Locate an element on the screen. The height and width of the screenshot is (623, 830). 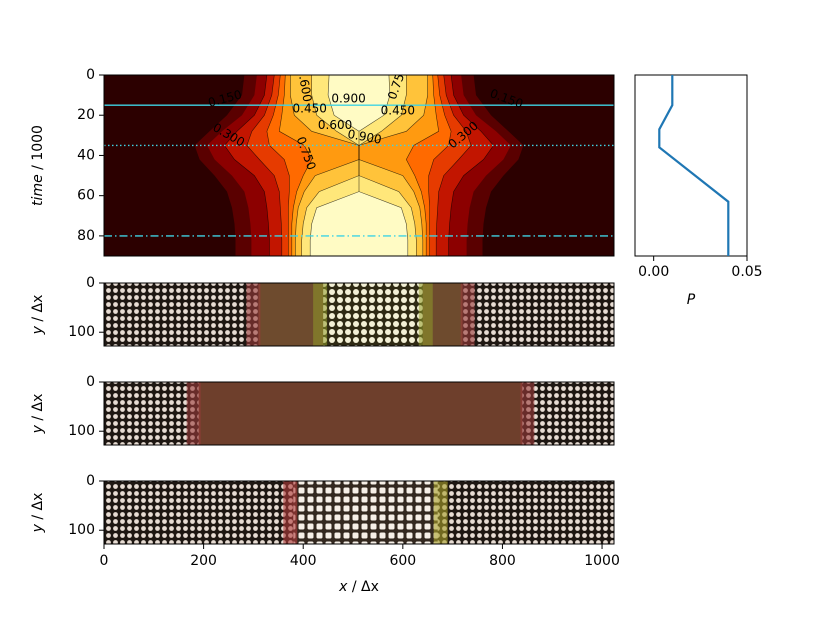
p-frame is located at coordinates (691, 165).